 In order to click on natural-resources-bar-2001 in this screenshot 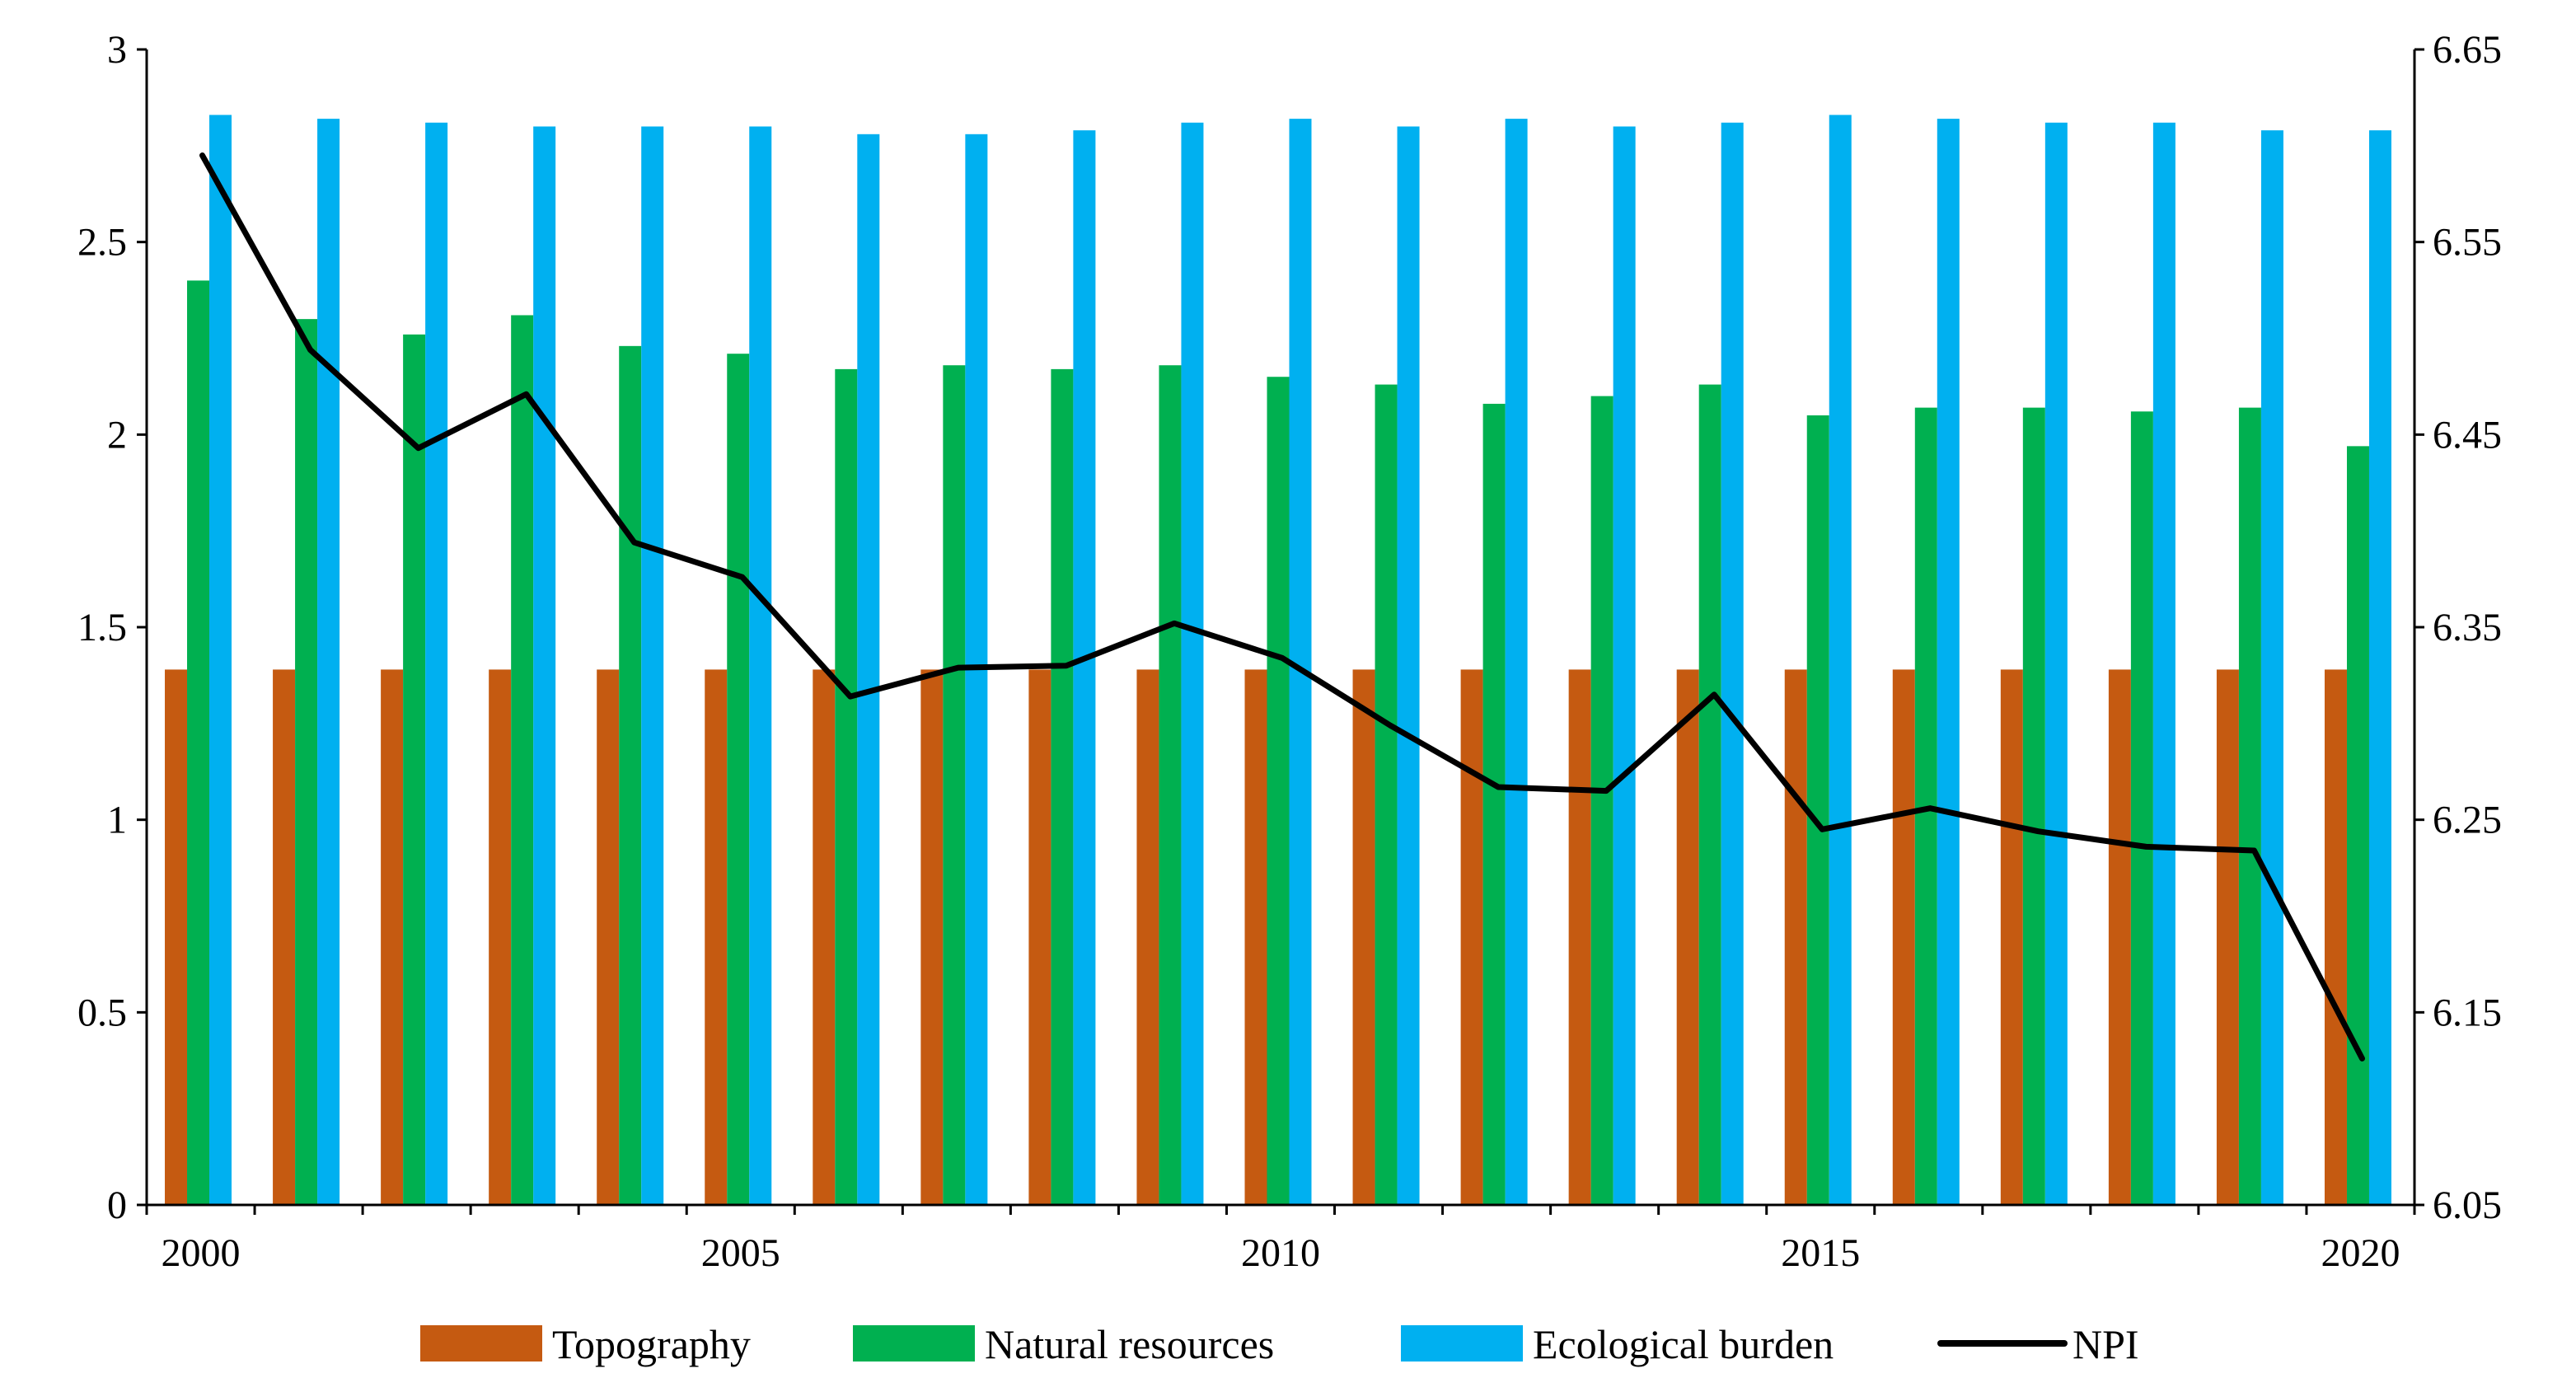, I will do `click(306, 762)`.